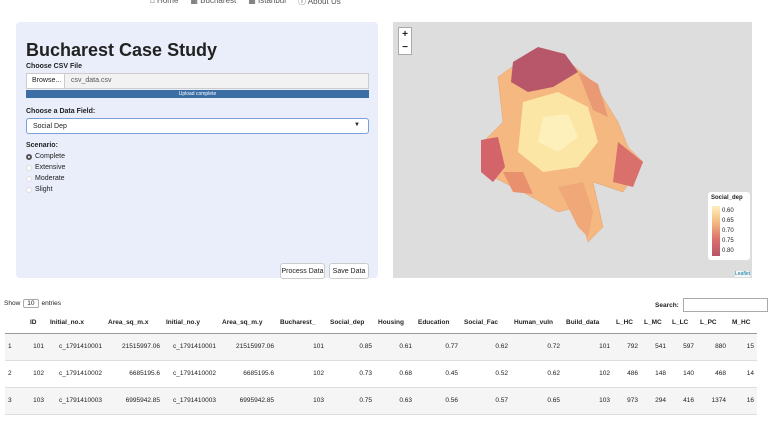 The image size is (768, 432). What do you see at coordinates (37, 401) in the screenshot?
I see `table-cell: 103` at bounding box center [37, 401].